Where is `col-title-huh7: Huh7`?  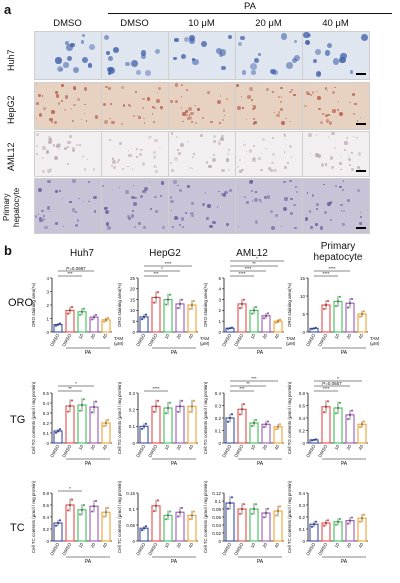
col-title-huh7: Huh7 is located at coordinates (82, 253).